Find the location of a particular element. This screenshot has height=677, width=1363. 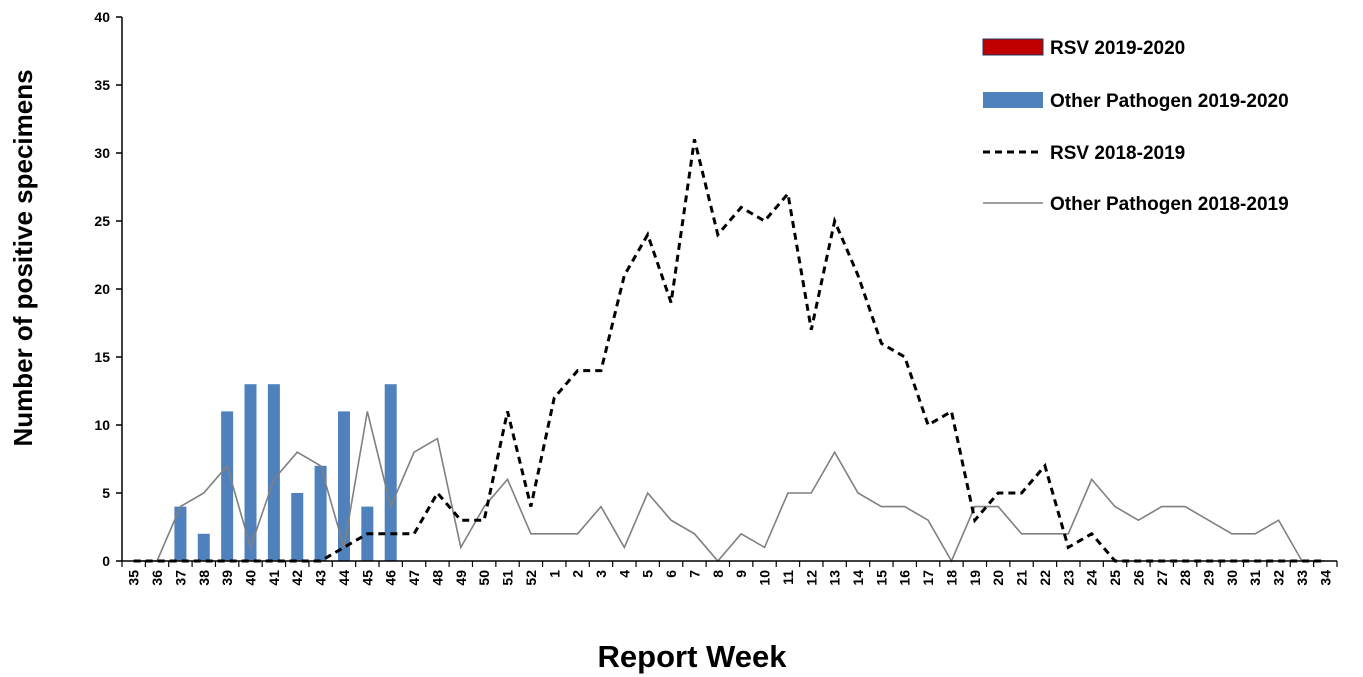

x-tick-label: 40 is located at coordinates (251, 578).